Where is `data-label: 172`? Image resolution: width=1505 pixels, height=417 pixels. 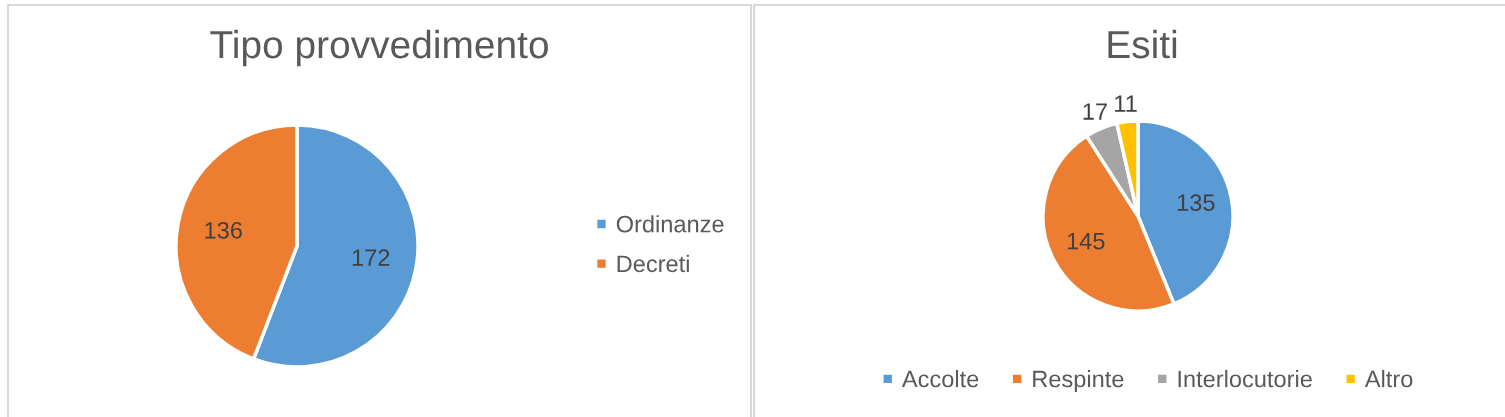
data-label: 172 is located at coordinates (371, 257).